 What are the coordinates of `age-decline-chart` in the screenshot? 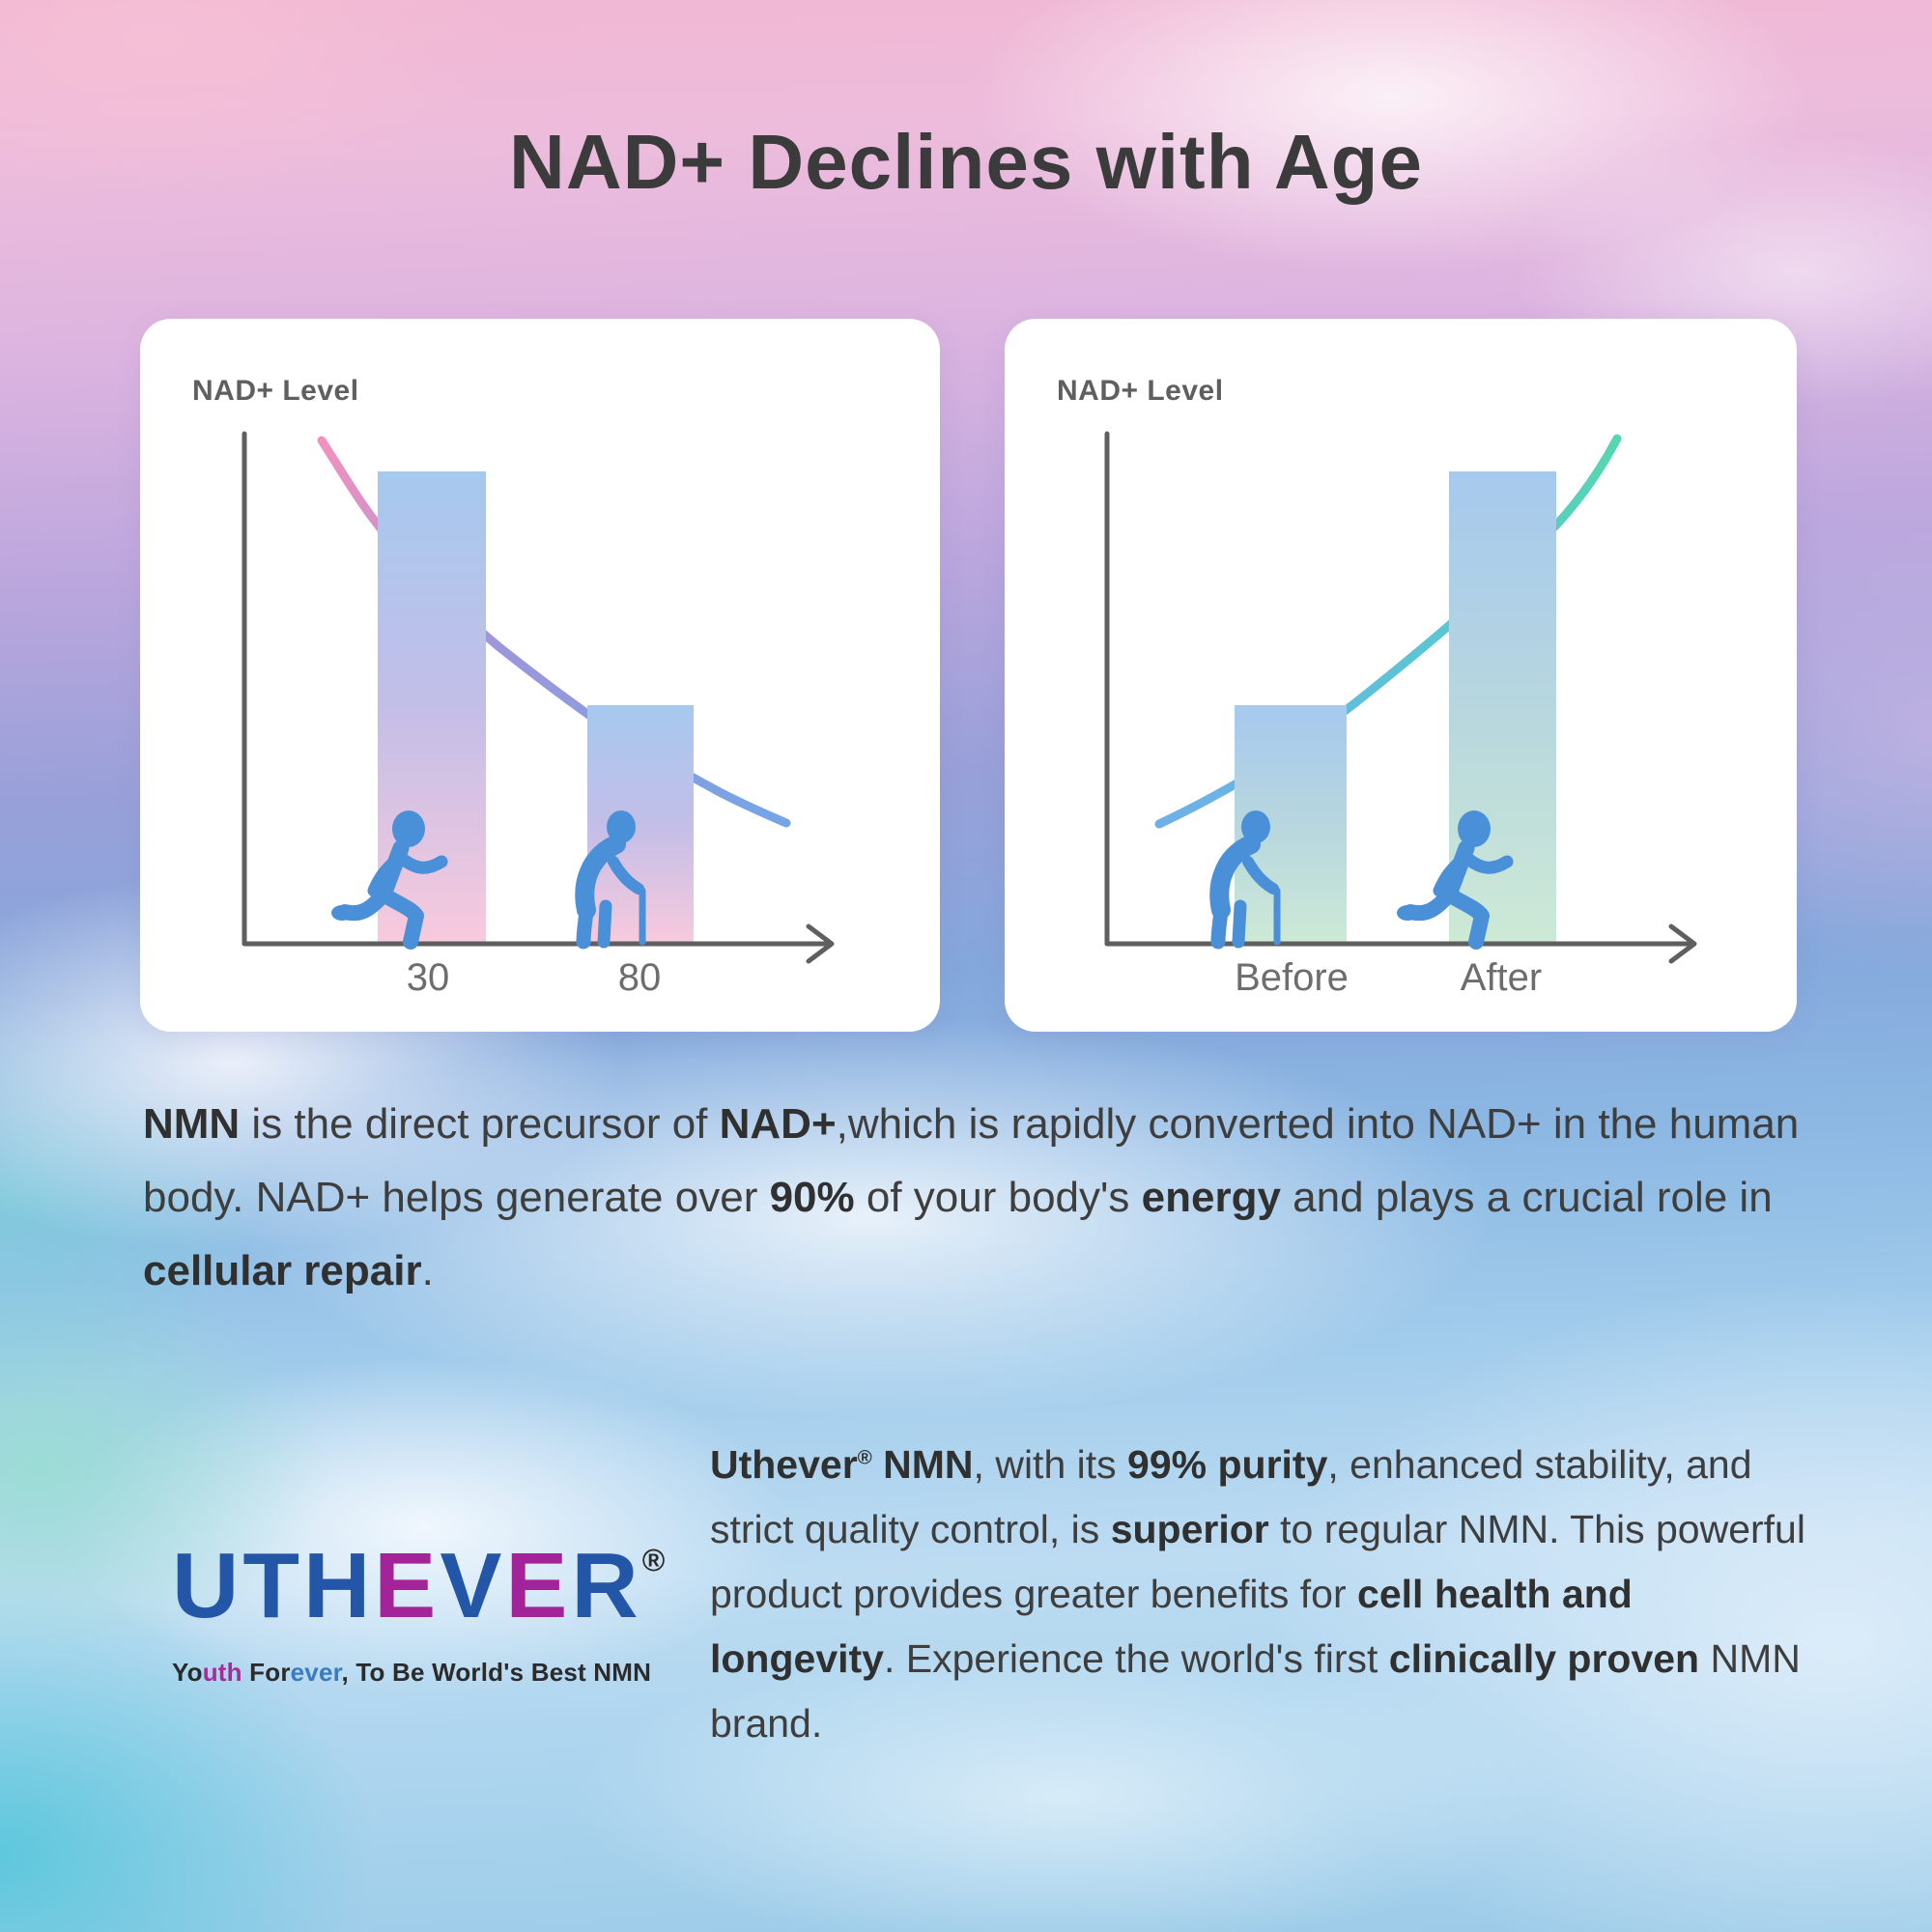 It's located at (538, 697).